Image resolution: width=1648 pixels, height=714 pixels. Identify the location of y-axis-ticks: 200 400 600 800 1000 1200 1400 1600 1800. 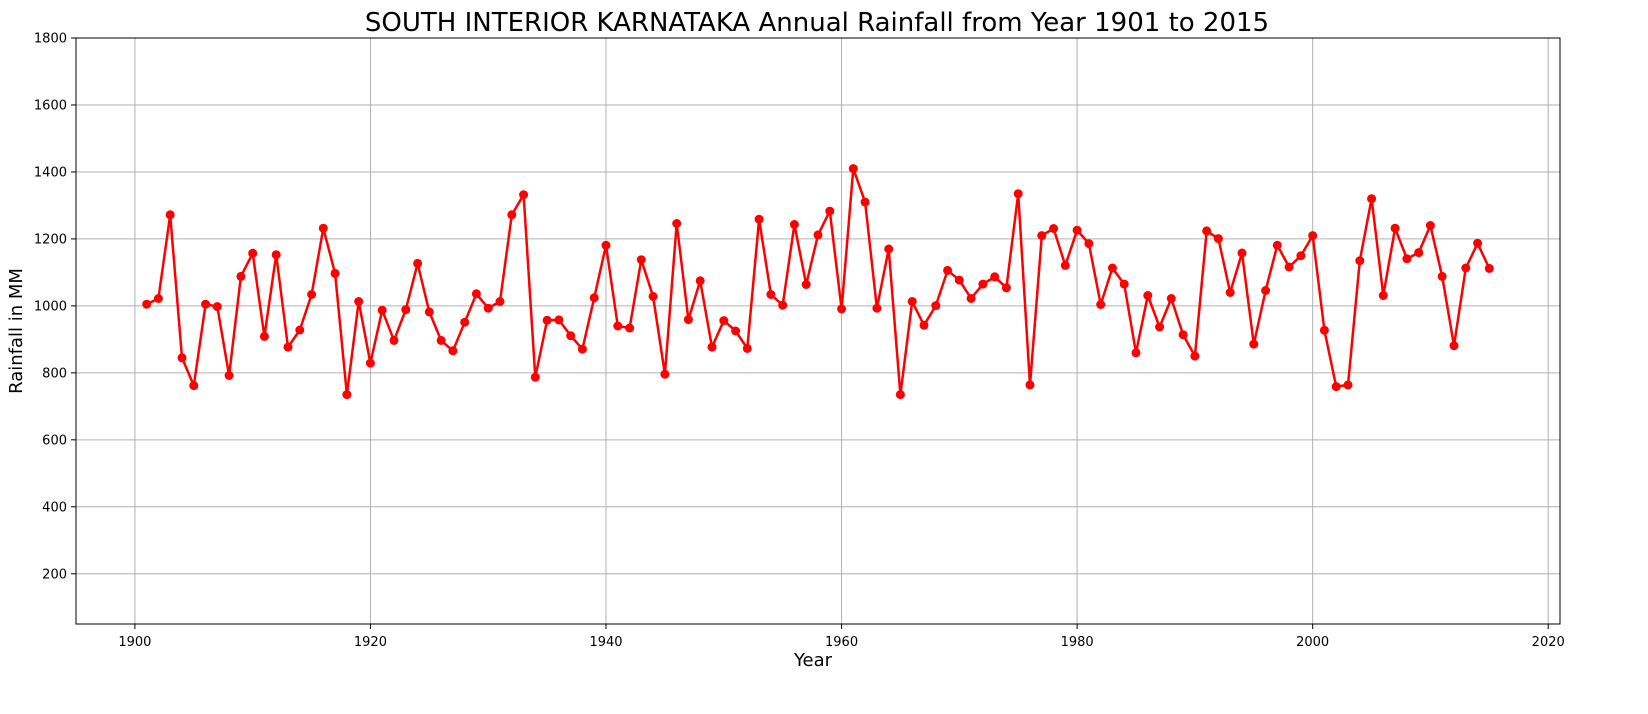
(55, 307).